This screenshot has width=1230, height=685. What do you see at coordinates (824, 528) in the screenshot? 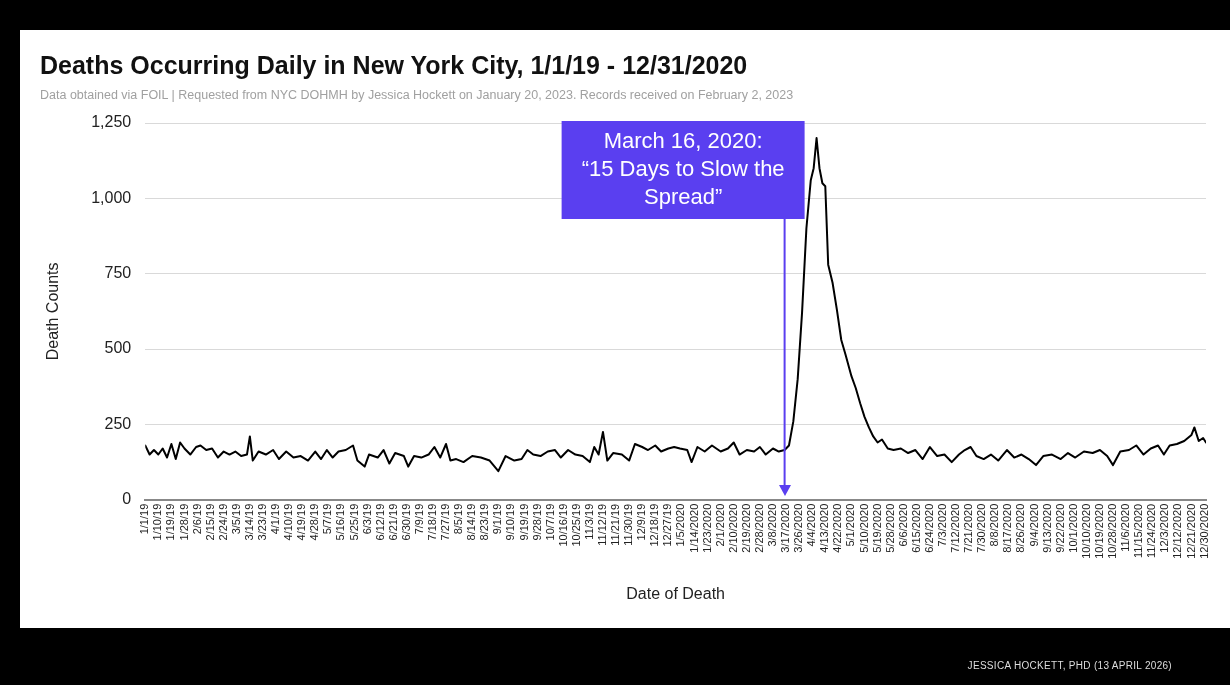
I see `x-tick-label: 4/13/2020` at bounding box center [824, 528].